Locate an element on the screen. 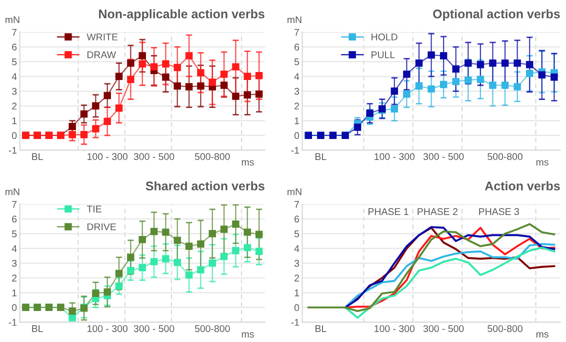  legend-label: WRITE is located at coordinates (102, 37).